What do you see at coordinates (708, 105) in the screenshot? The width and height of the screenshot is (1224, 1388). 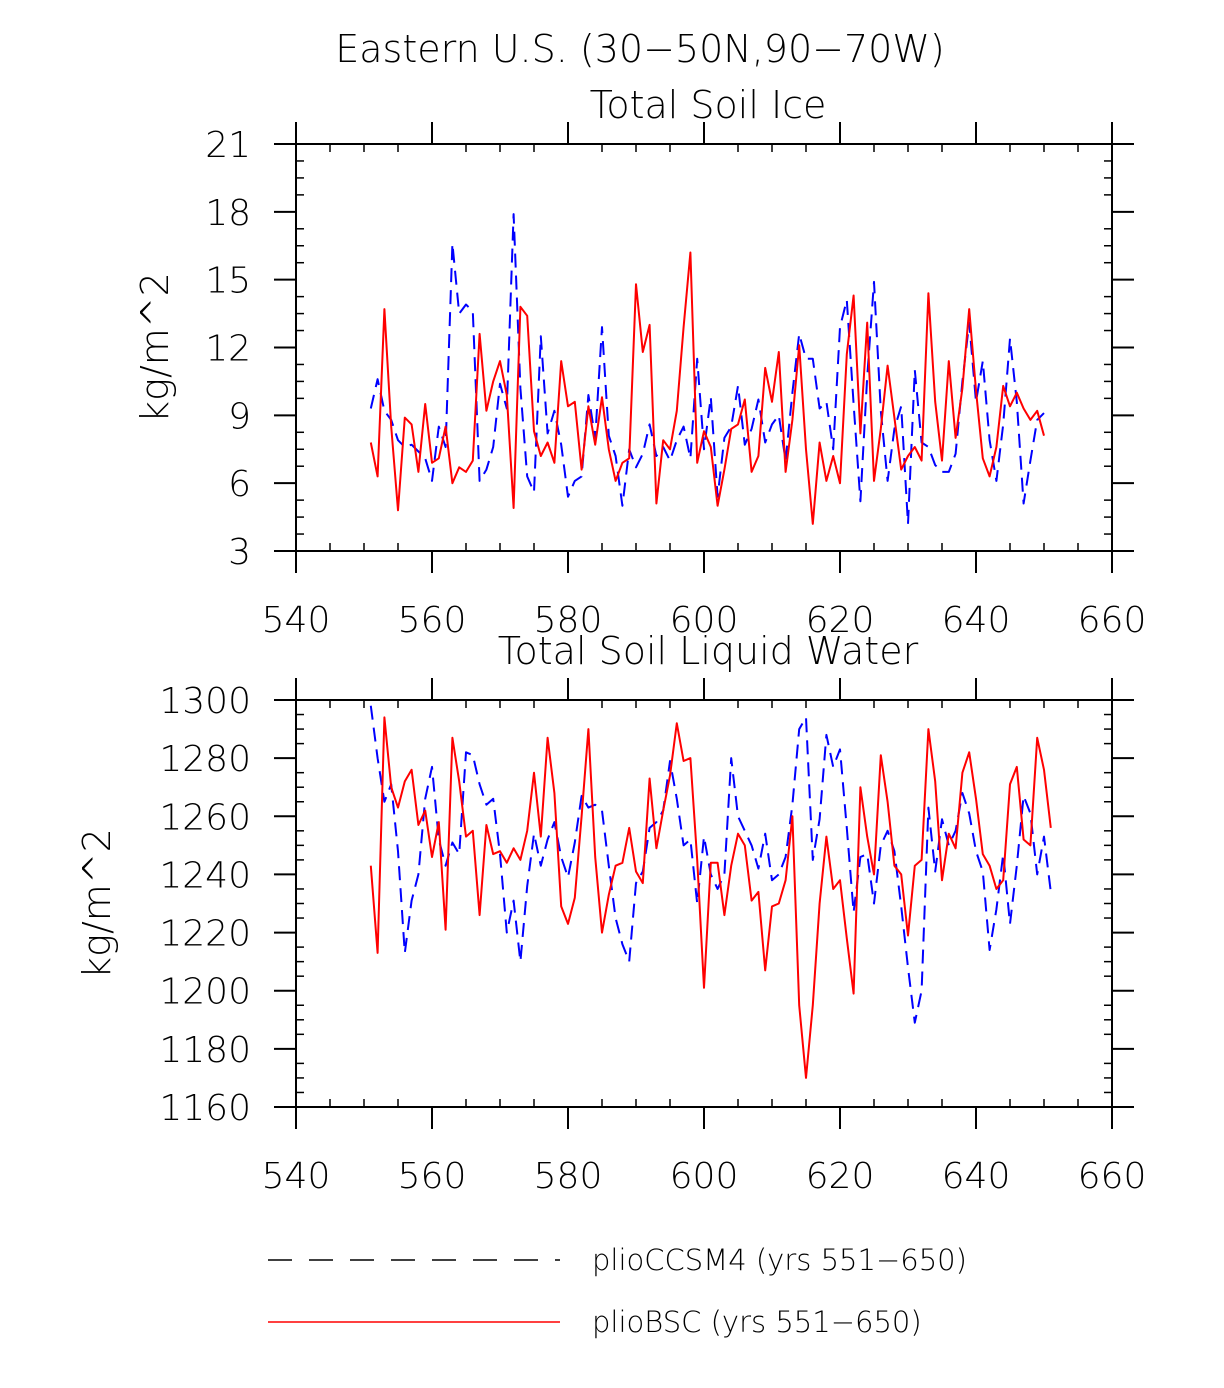 I see `panel-title: Total Soil Ice` at bounding box center [708, 105].